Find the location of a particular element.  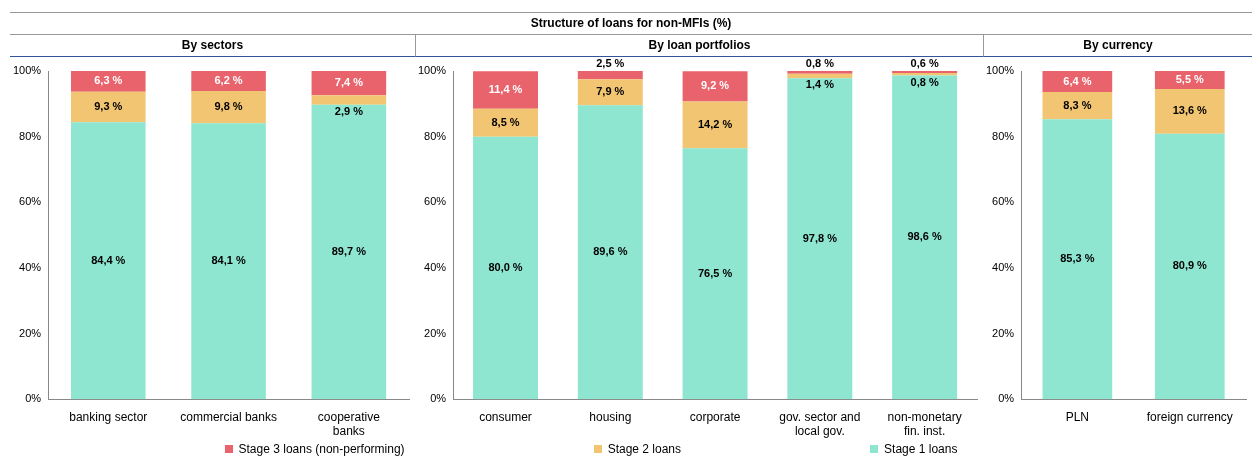

data-label: 8,3 % is located at coordinates (1077, 104).